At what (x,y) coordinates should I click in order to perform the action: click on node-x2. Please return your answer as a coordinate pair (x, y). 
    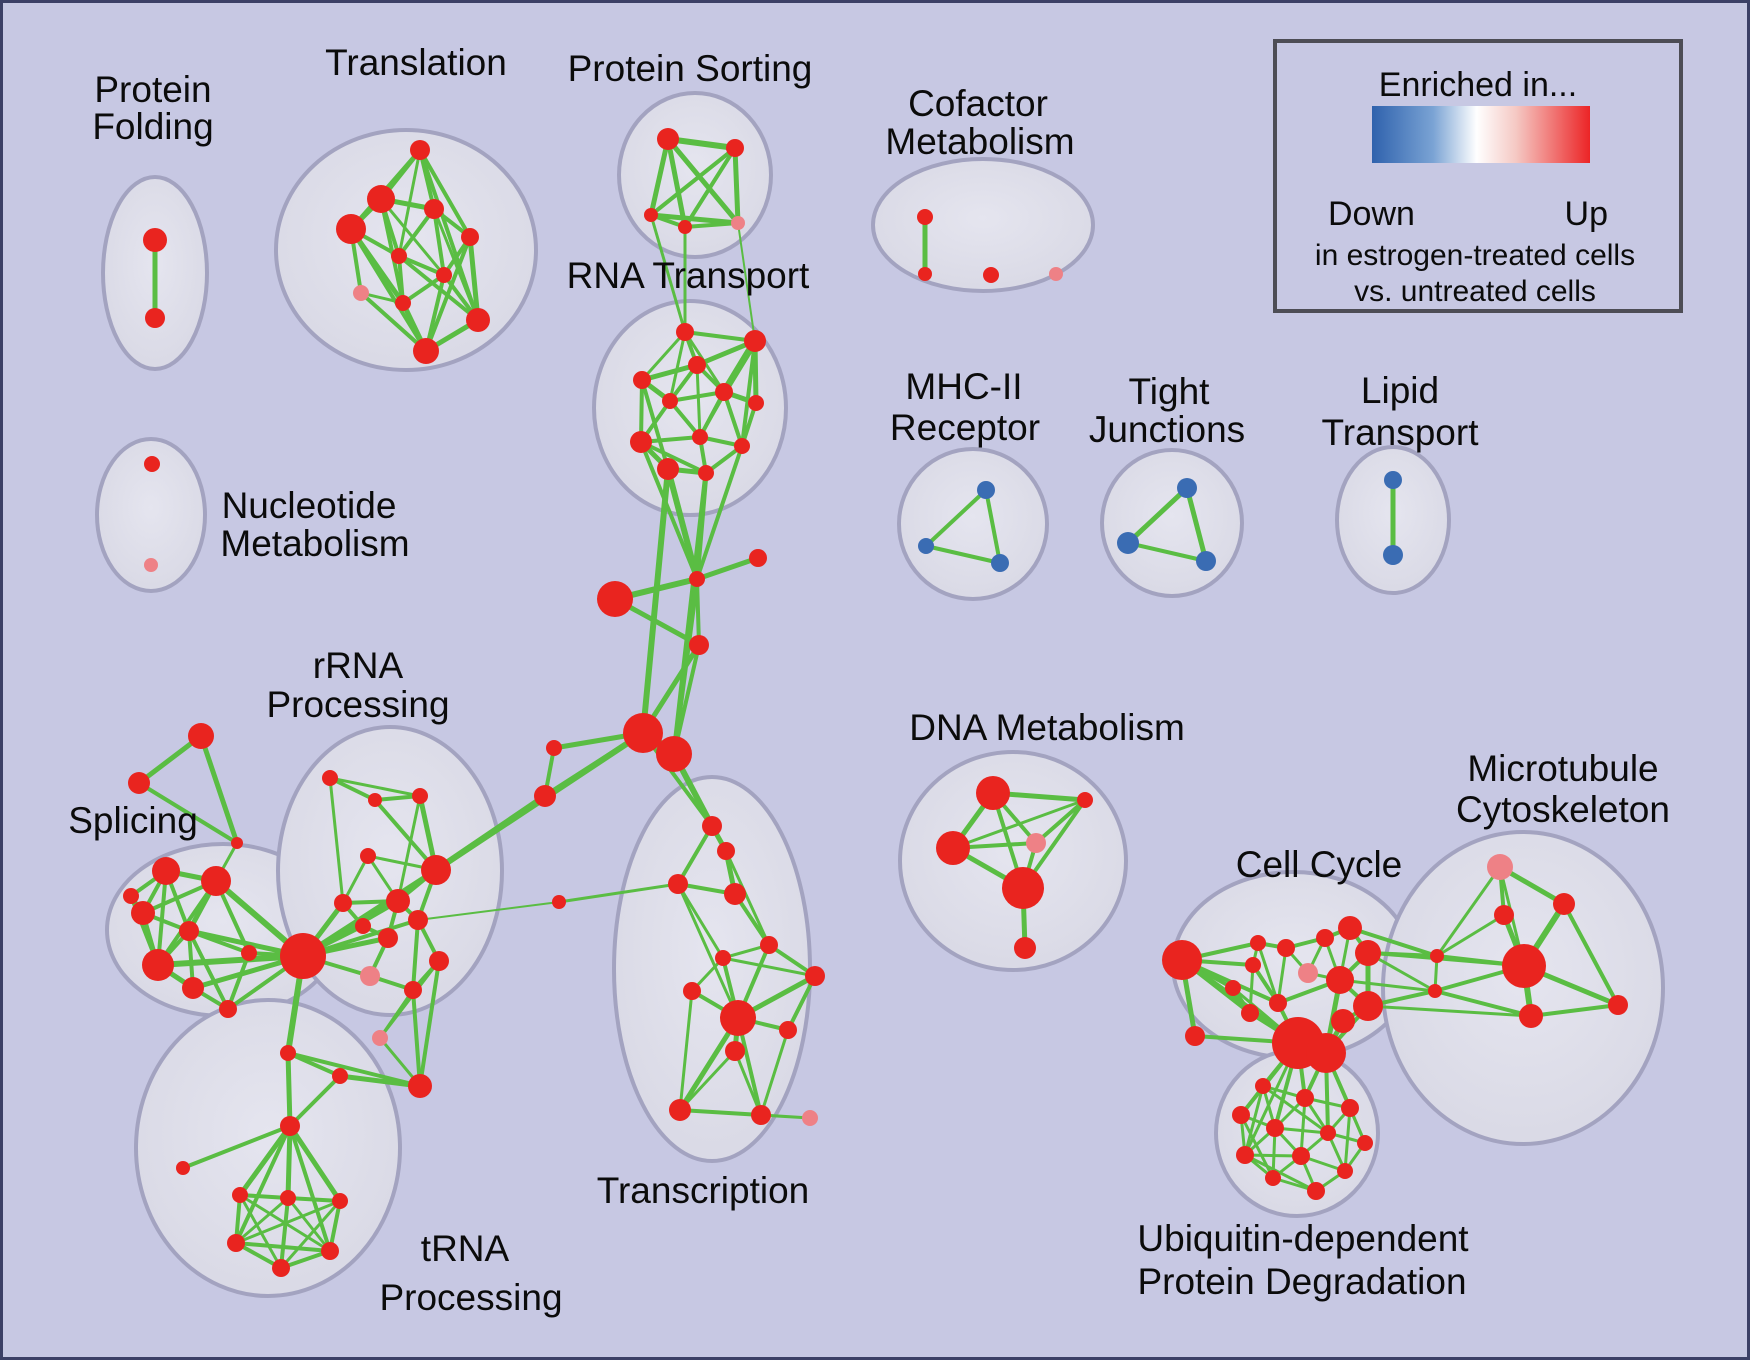
    Looking at the image, I should click on (692, 991).